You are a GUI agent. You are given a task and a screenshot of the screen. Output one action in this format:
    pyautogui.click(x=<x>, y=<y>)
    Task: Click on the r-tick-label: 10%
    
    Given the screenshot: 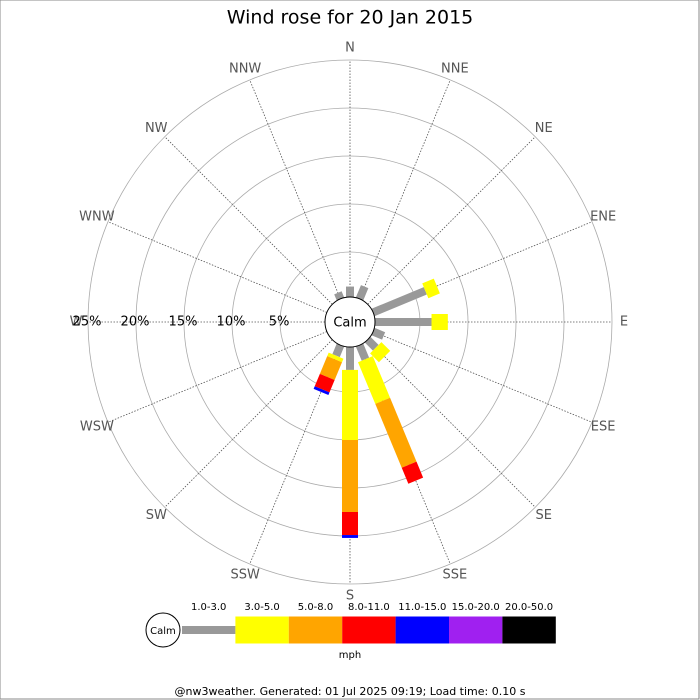 What is the action you would take?
    pyautogui.click(x=231, y=322)
    